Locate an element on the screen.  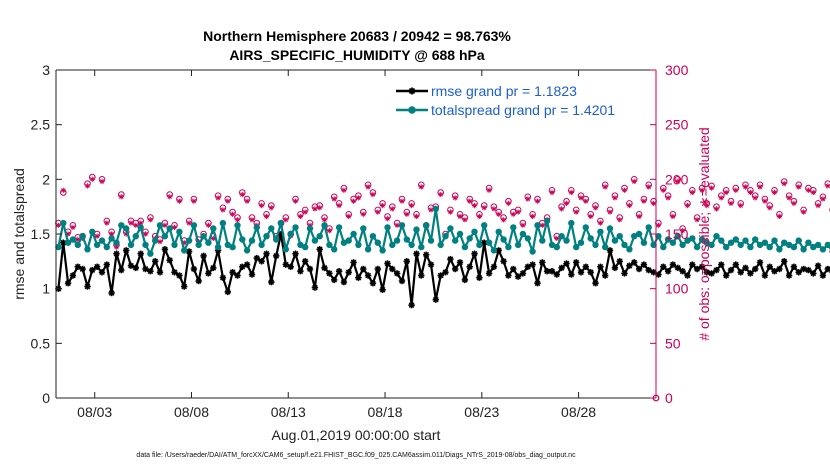
y2-tick-label: 50 is located at coordinates (673, 343).